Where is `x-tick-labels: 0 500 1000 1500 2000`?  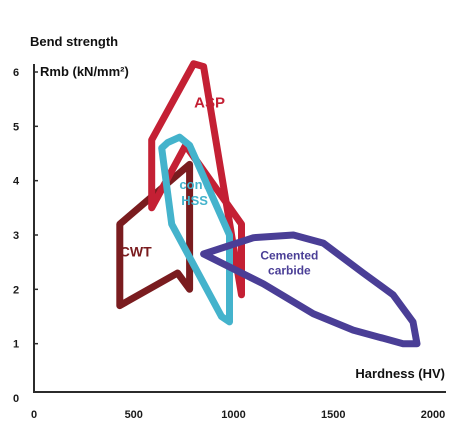 x-tick-labels: 0 500 1000 1500 2000 is located at coordinates (238, 415).